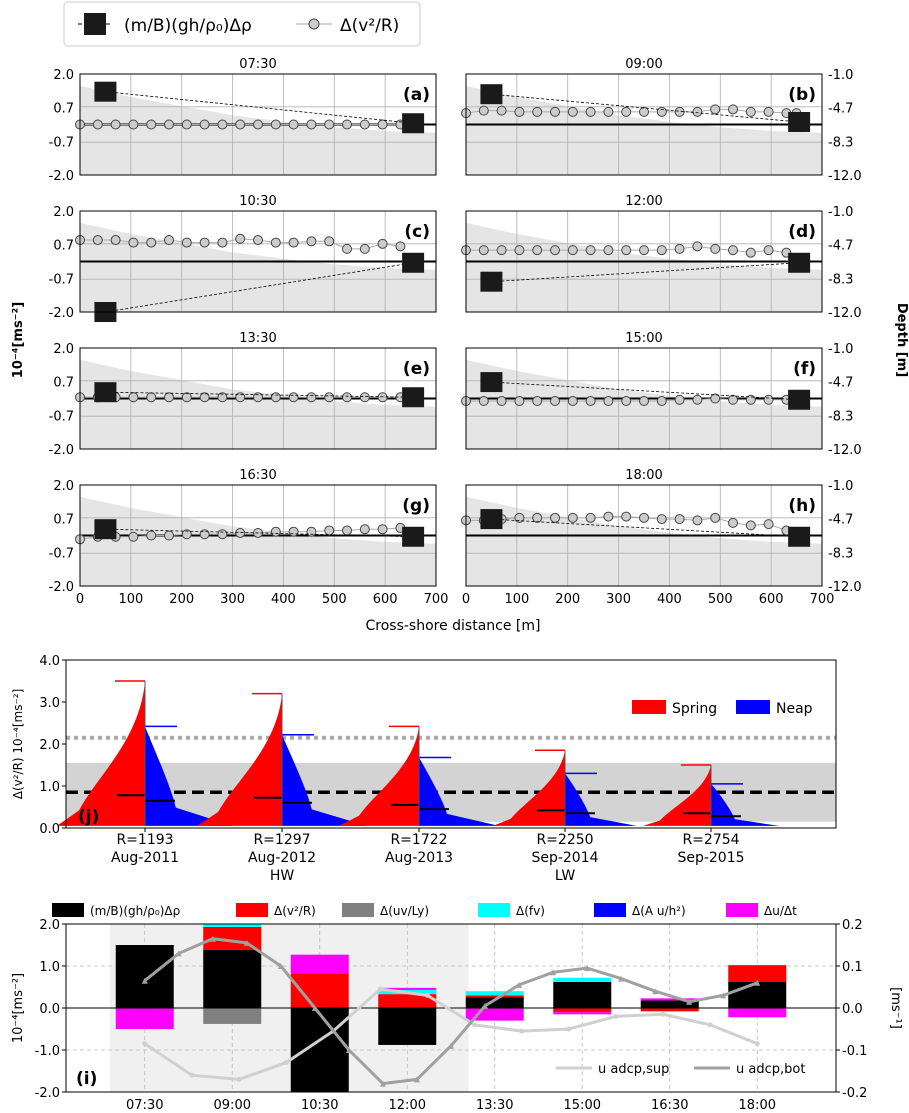  I want to click on y-axis-label: Δ(v²/R) 10⁻⁴[ms⁻²], so click(18, 744).